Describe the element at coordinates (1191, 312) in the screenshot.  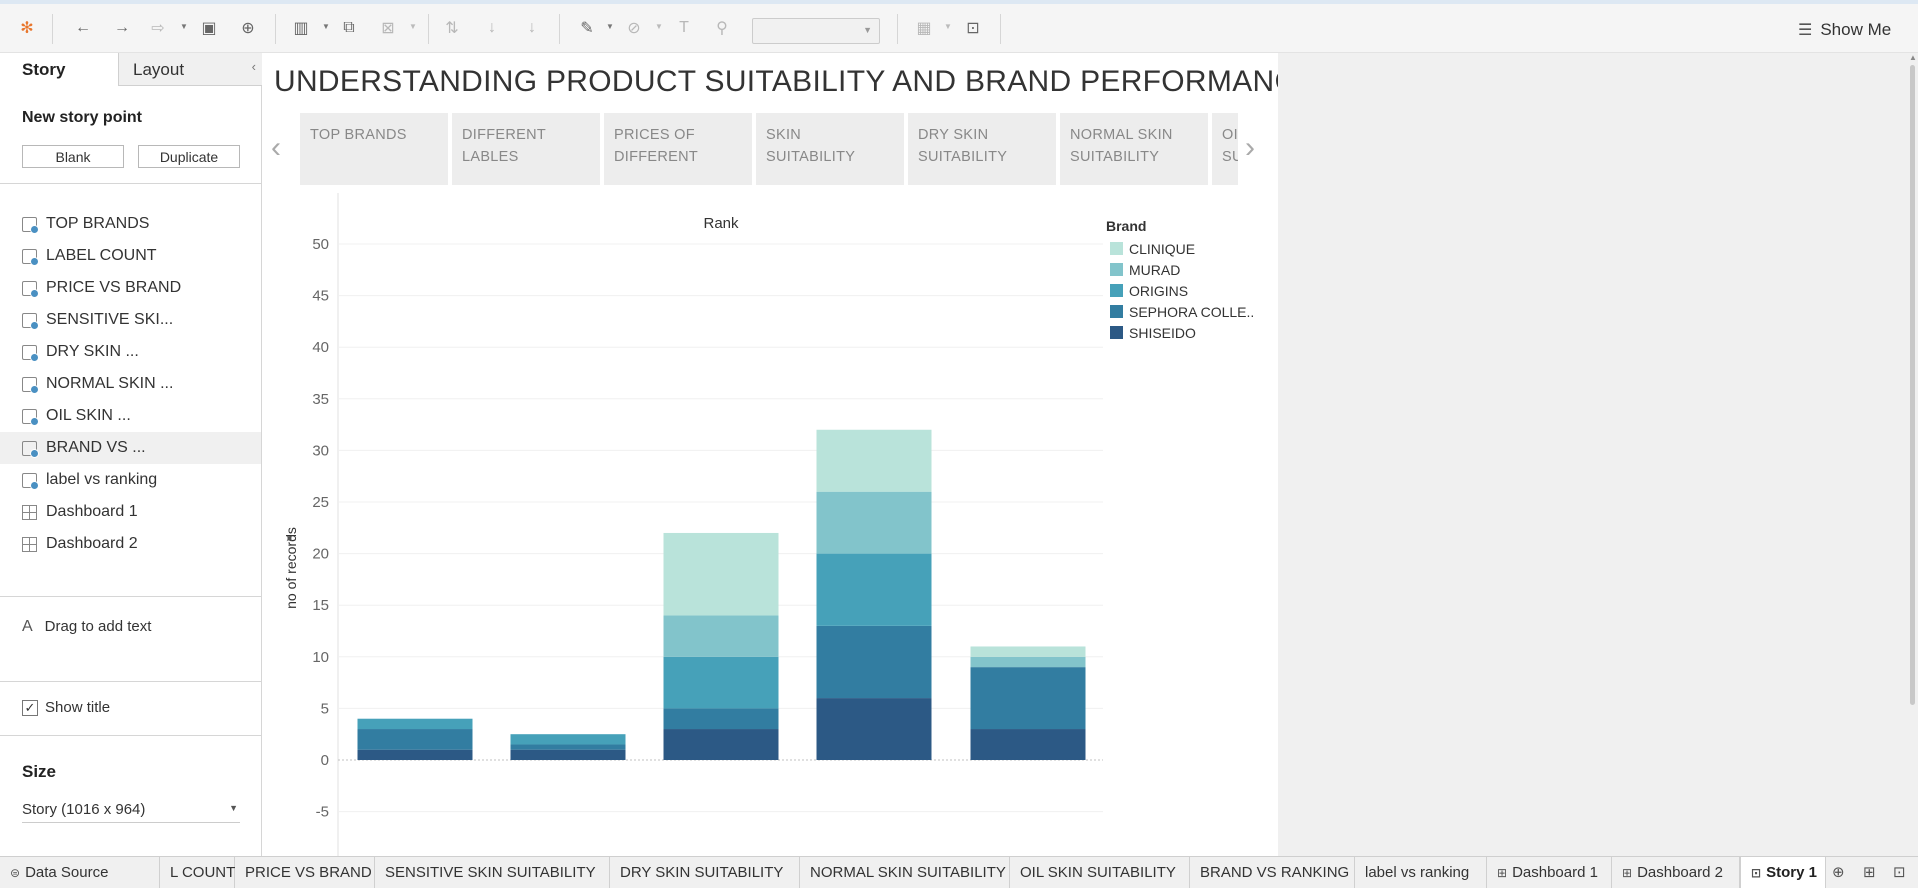
I see `legend-label: SEPHORA COLLE..` at that location.